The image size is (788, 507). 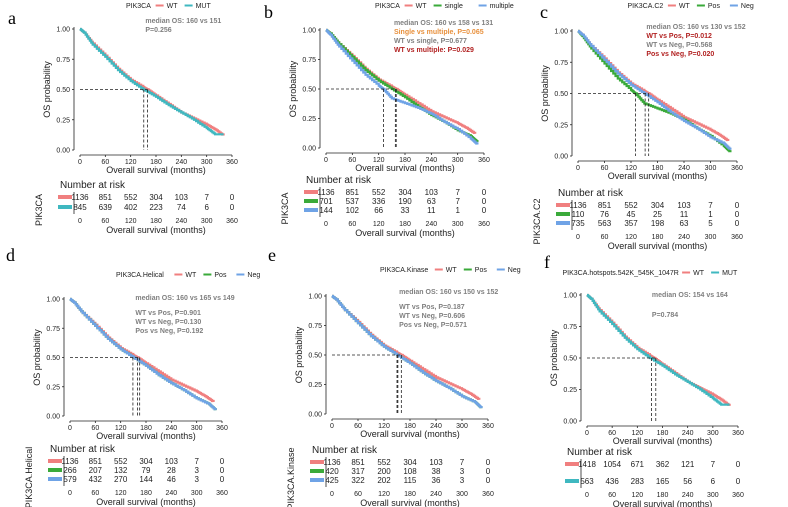 What do you see at coordinates (326, 224) in the screenshot?
I see `risk-x-tick-label: 0` at bounding box center [326, 224].